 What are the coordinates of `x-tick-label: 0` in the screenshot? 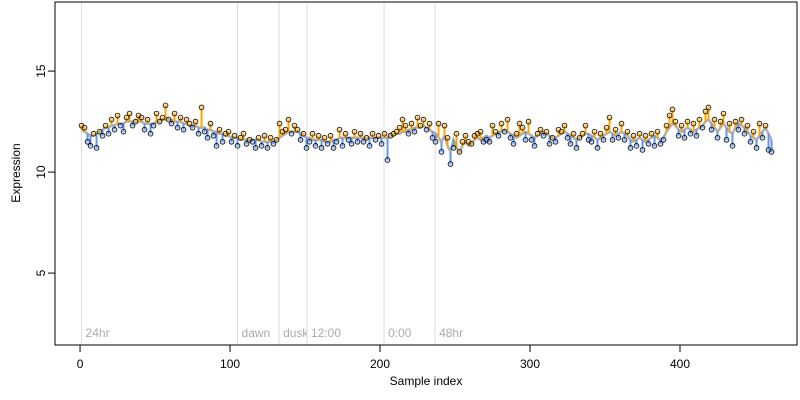 It's located at (80, 364).